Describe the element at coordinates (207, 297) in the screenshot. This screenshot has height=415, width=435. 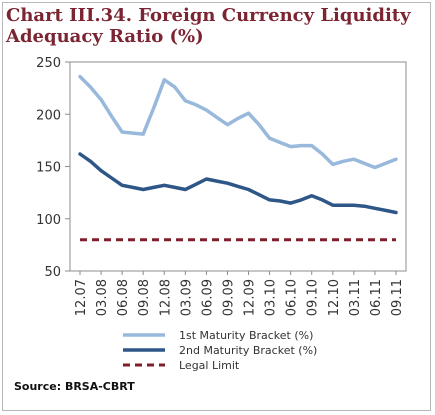
I see `x-tick-label: 06.09` at that location.